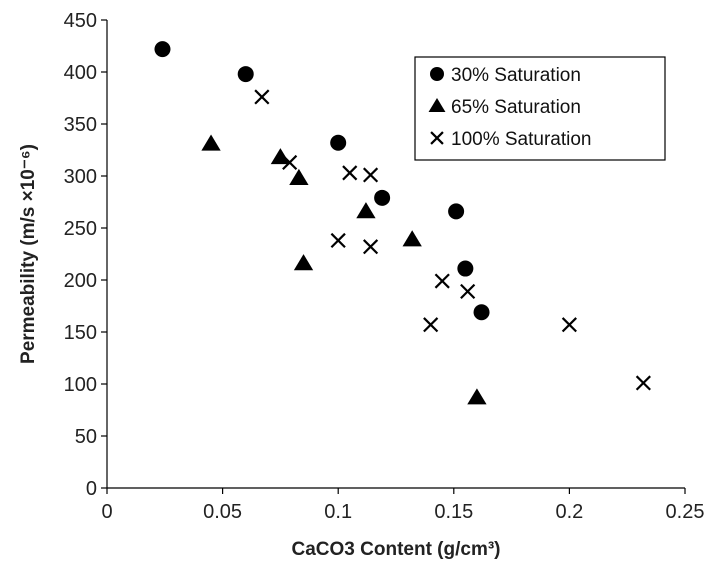  I want to click on y-tick-label: 100, so click(80, 385).